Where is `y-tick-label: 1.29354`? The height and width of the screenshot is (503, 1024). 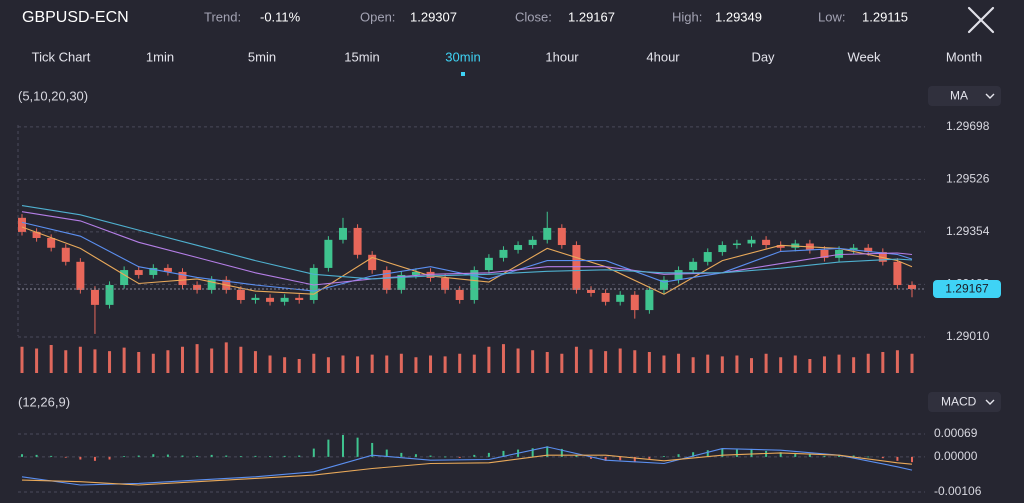 y-tick-label: 1.29354 is located at coordinates (968, 231).